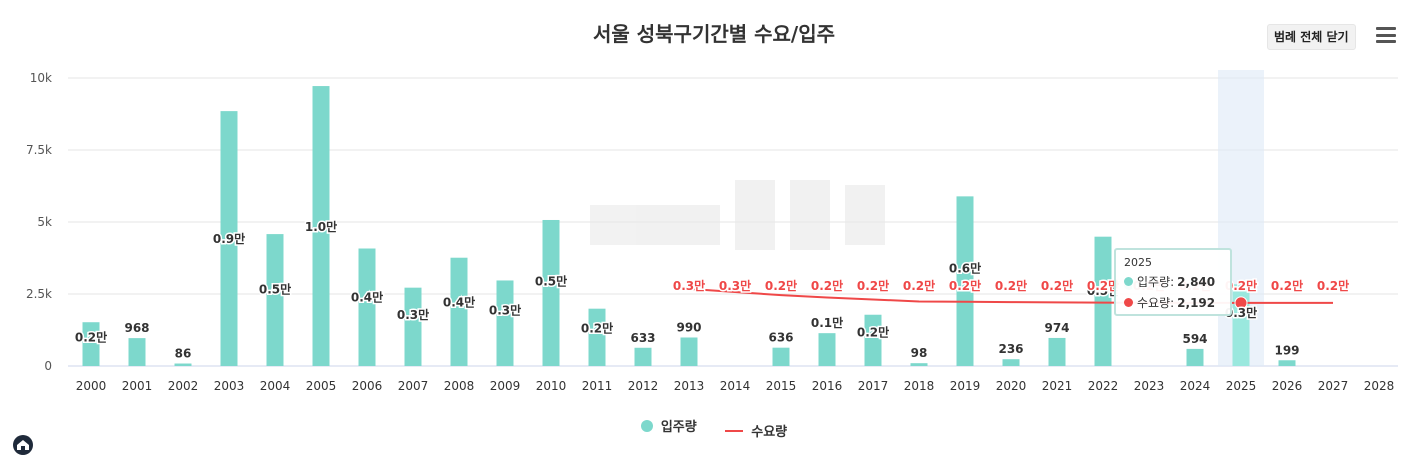  Describe the element at coordinates (688, 327) in the screenshot. I see `bar-data-label: 990` at that location.